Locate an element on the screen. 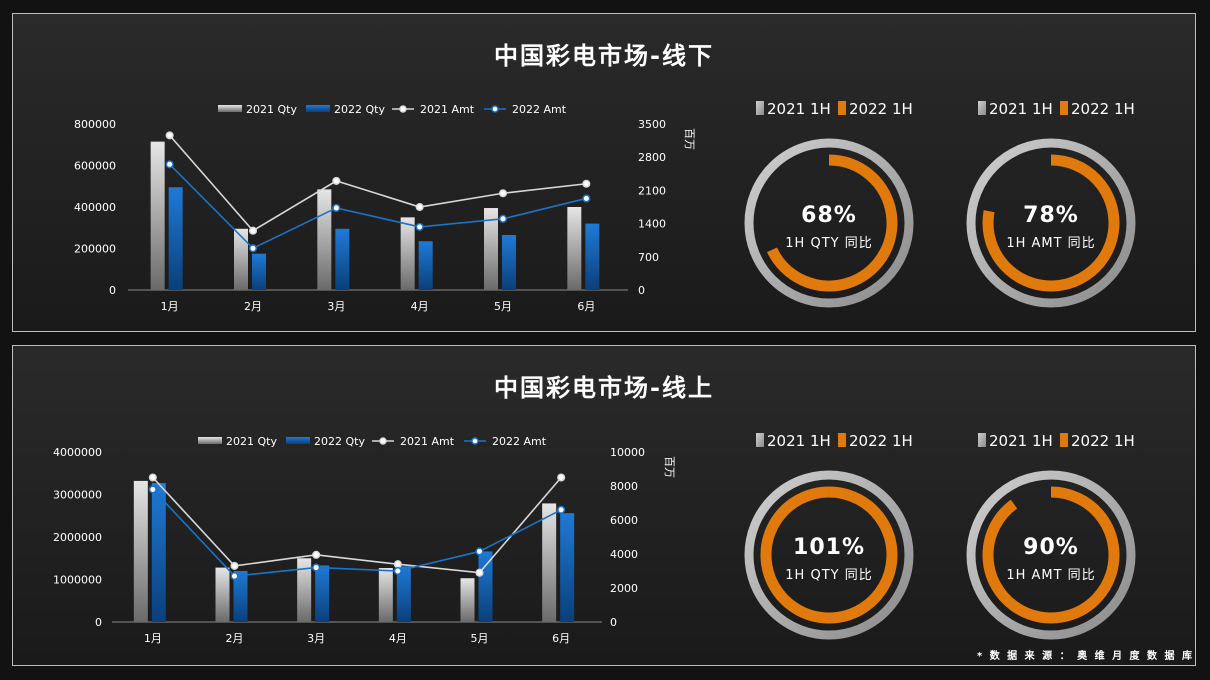 The height and width of the screenshot is (680, 1210). y-right-tick-label: 1400 is located at coordinates (652, 224).